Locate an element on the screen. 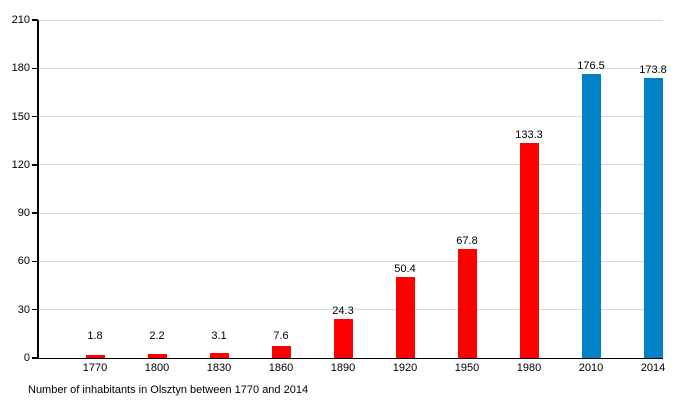  x-axis-label-1770: 1770 is located at coordinates (95, 368).